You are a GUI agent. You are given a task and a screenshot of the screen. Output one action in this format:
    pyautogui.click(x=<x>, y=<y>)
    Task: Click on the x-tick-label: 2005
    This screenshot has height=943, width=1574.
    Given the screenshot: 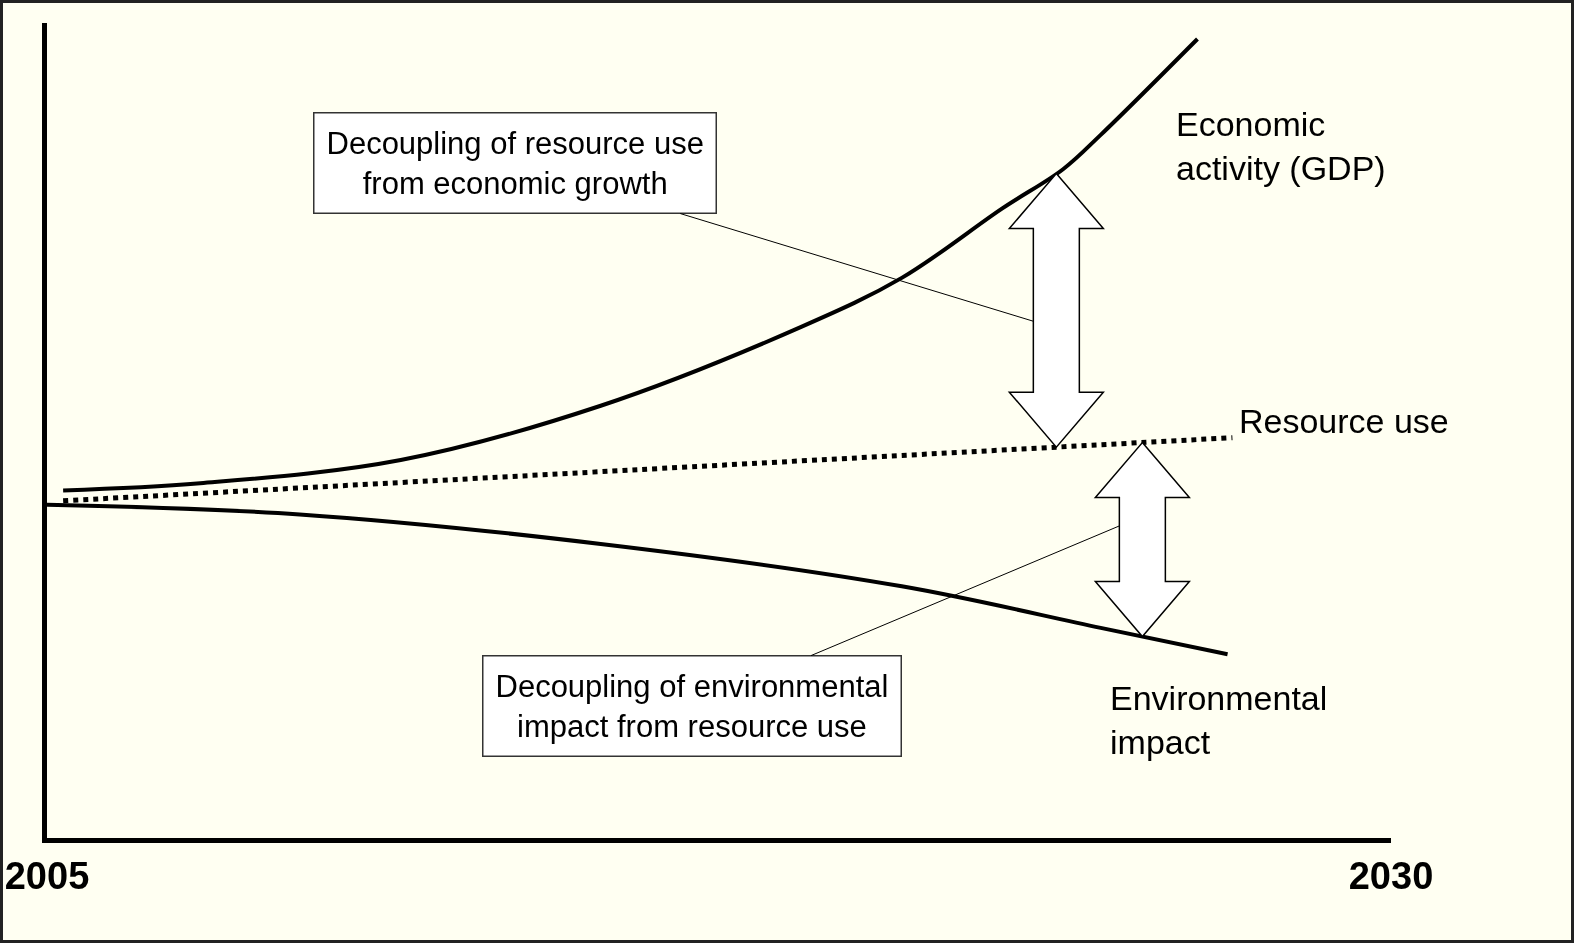 What is the action you would take?
    pyautogui.click(x=47, y=875)
    